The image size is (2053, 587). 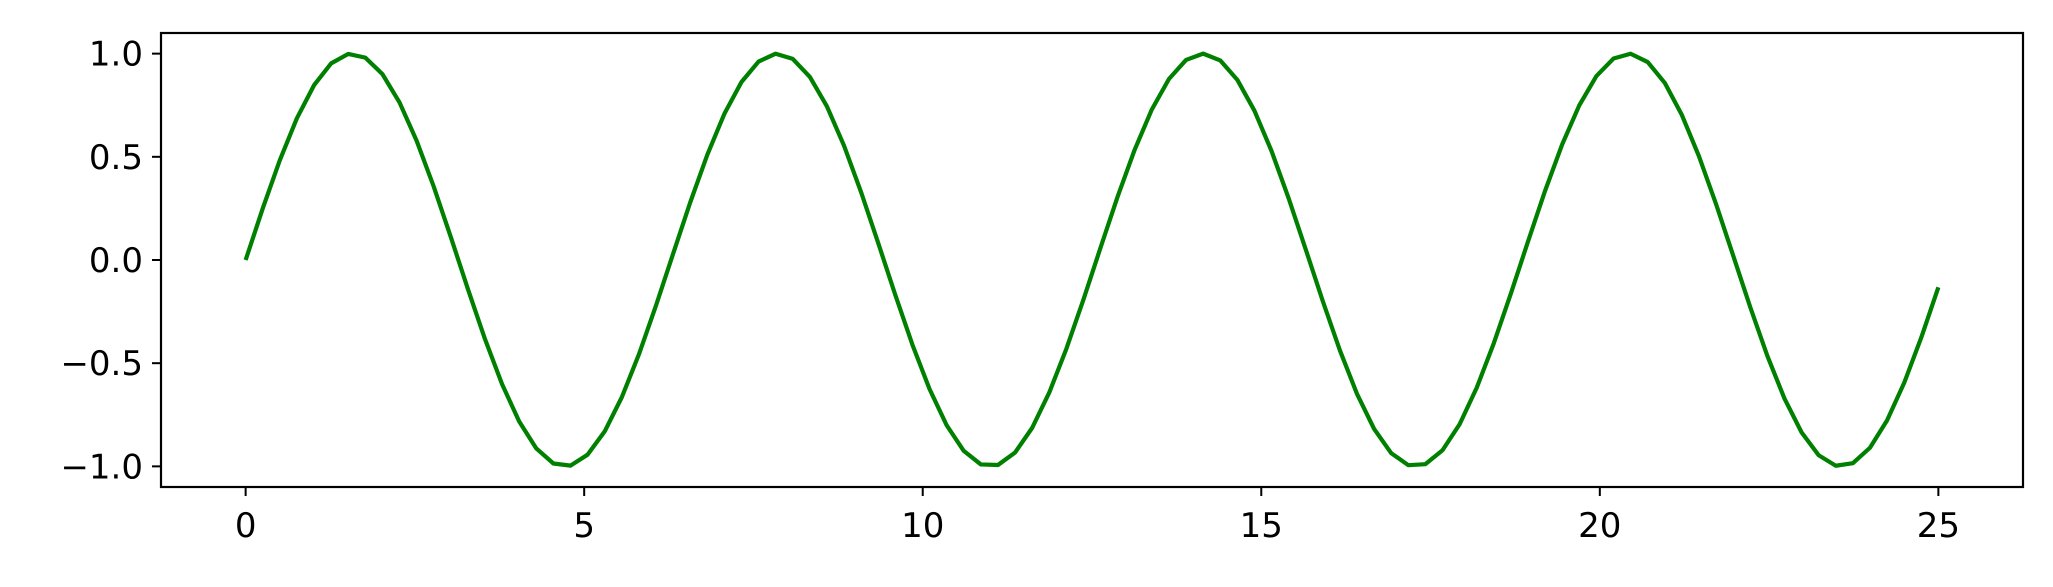 I want to click on y-tick-label: 0.5, so click(x=116, y=158).